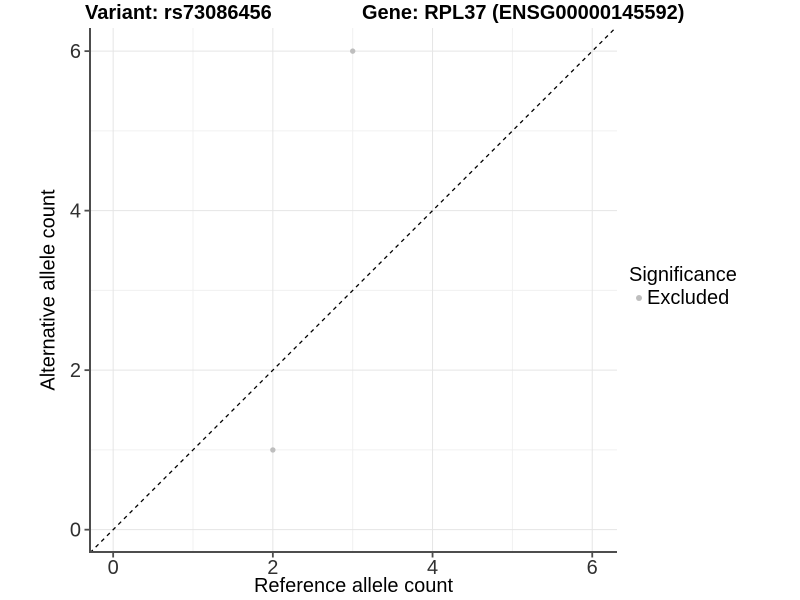 This screenshot has height=600, width=800. Describe the element at coordinates (75, 212) in the screenshot. I see `y-tick-label: 4` at that location.